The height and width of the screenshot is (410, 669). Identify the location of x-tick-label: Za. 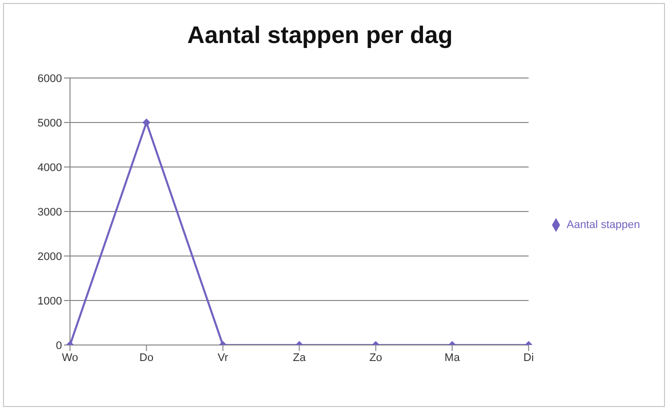
(299, 358).